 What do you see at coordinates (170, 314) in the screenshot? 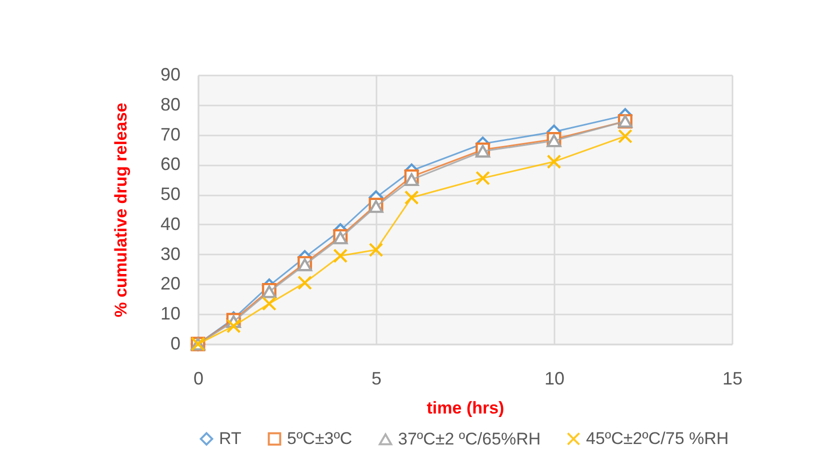
I see `y-tick-label: 10` at bounding box center [170, 314].